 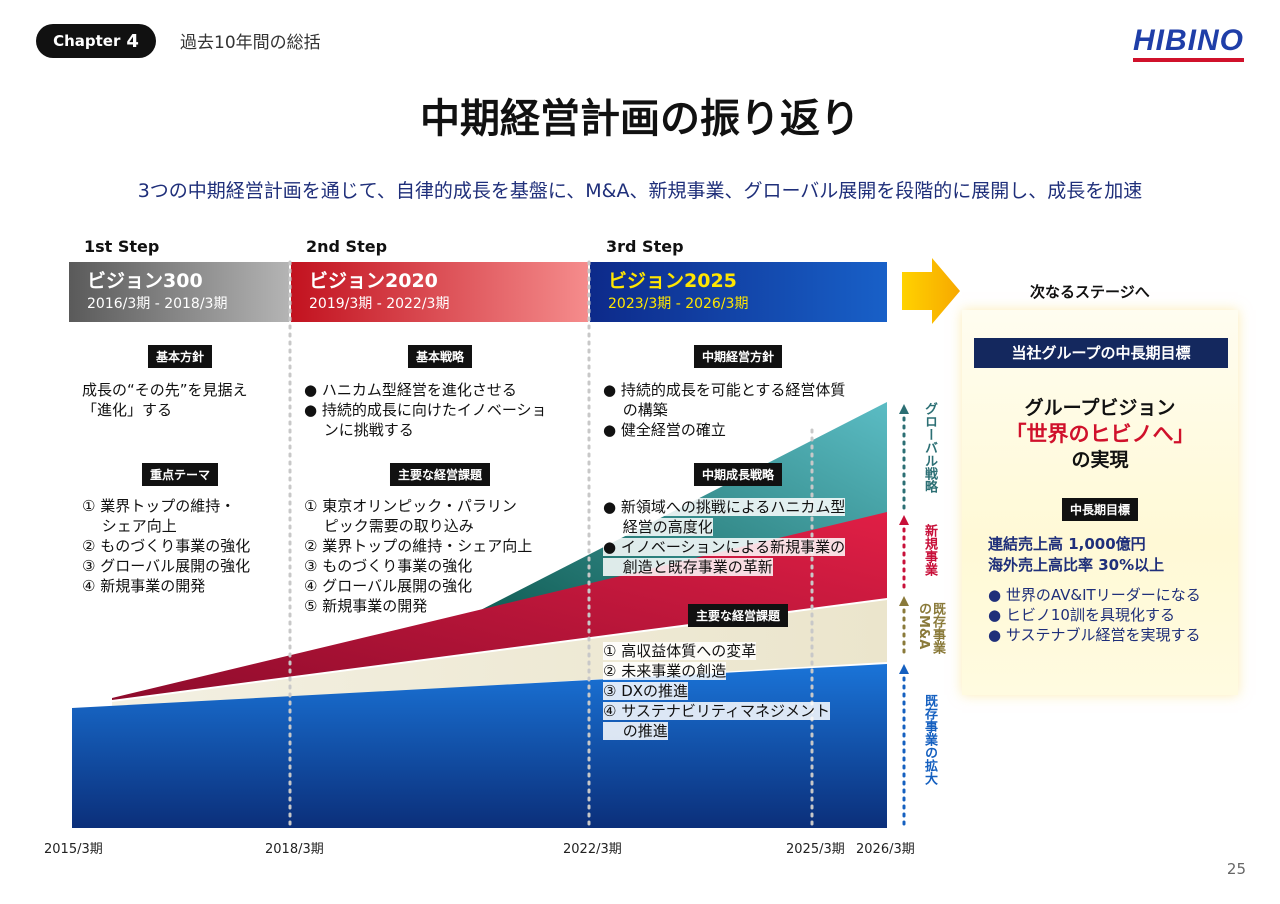 What do you see at coordinates (373, 281) in the screenshot?
I see `vision-name: ビジョン2020` at bounding box center [373, 281].